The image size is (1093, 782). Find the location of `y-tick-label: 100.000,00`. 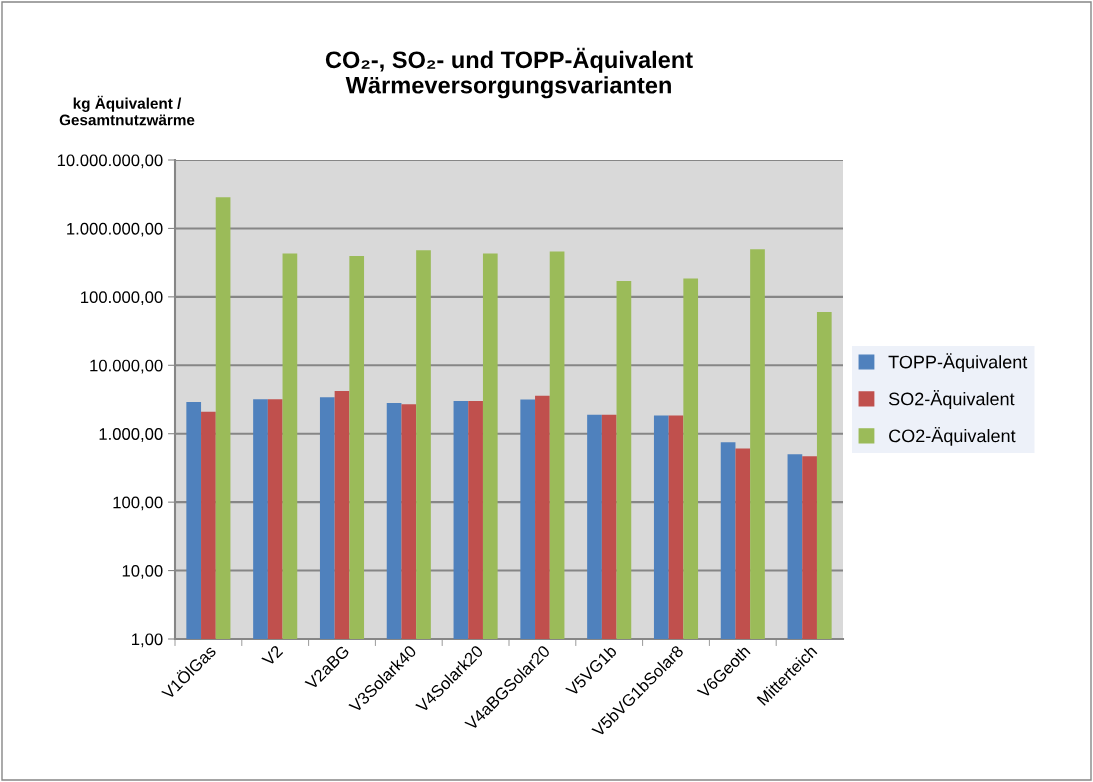

y-tick-label: 100.000,00 is located at coordinates (122, 298).